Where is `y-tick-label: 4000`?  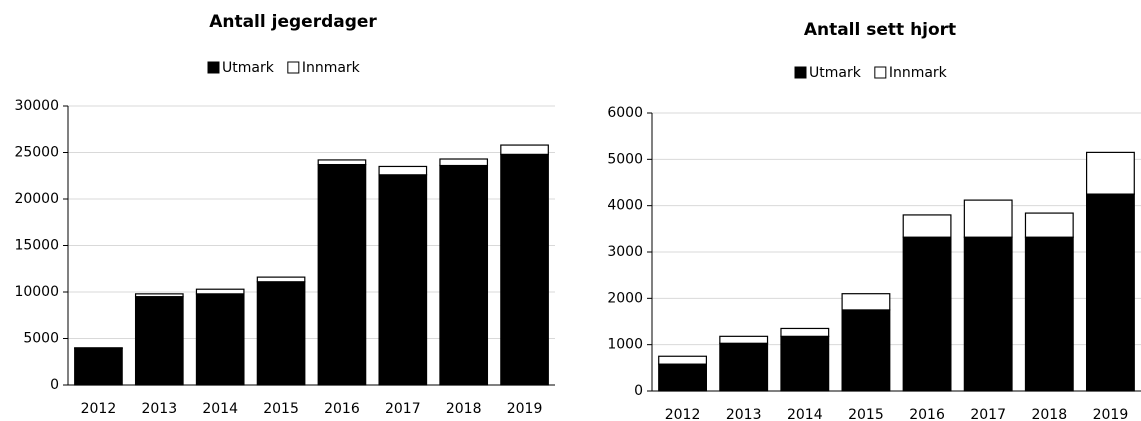
y-tick-label: 4000 is located at coordinates (625, 206).